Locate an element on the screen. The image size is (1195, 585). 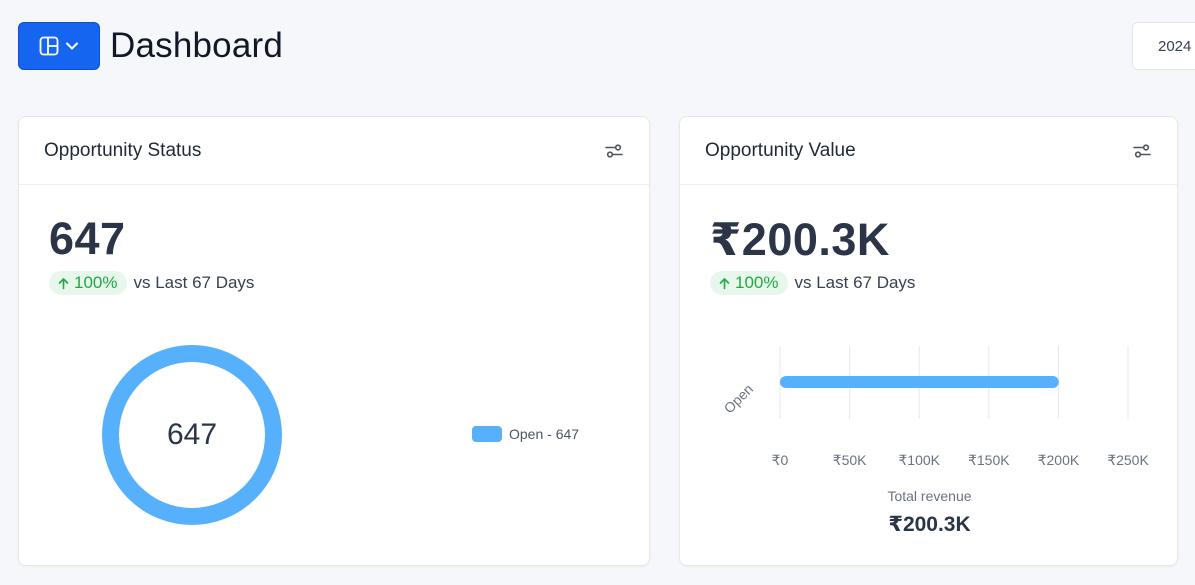
x-tick-label: ₹100K is located at coordinates (919, 460).